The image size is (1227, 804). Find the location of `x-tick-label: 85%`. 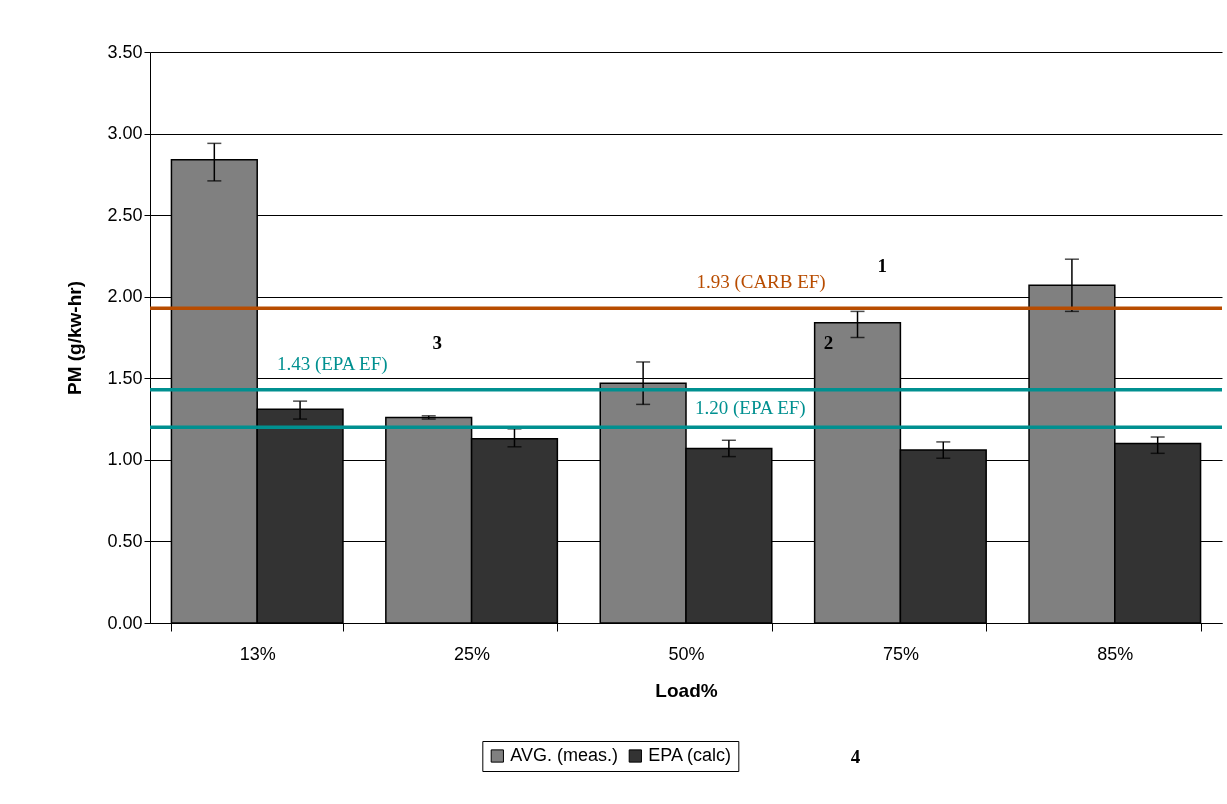

x-tick-label: 85% is located at coordinates (1115, 653).